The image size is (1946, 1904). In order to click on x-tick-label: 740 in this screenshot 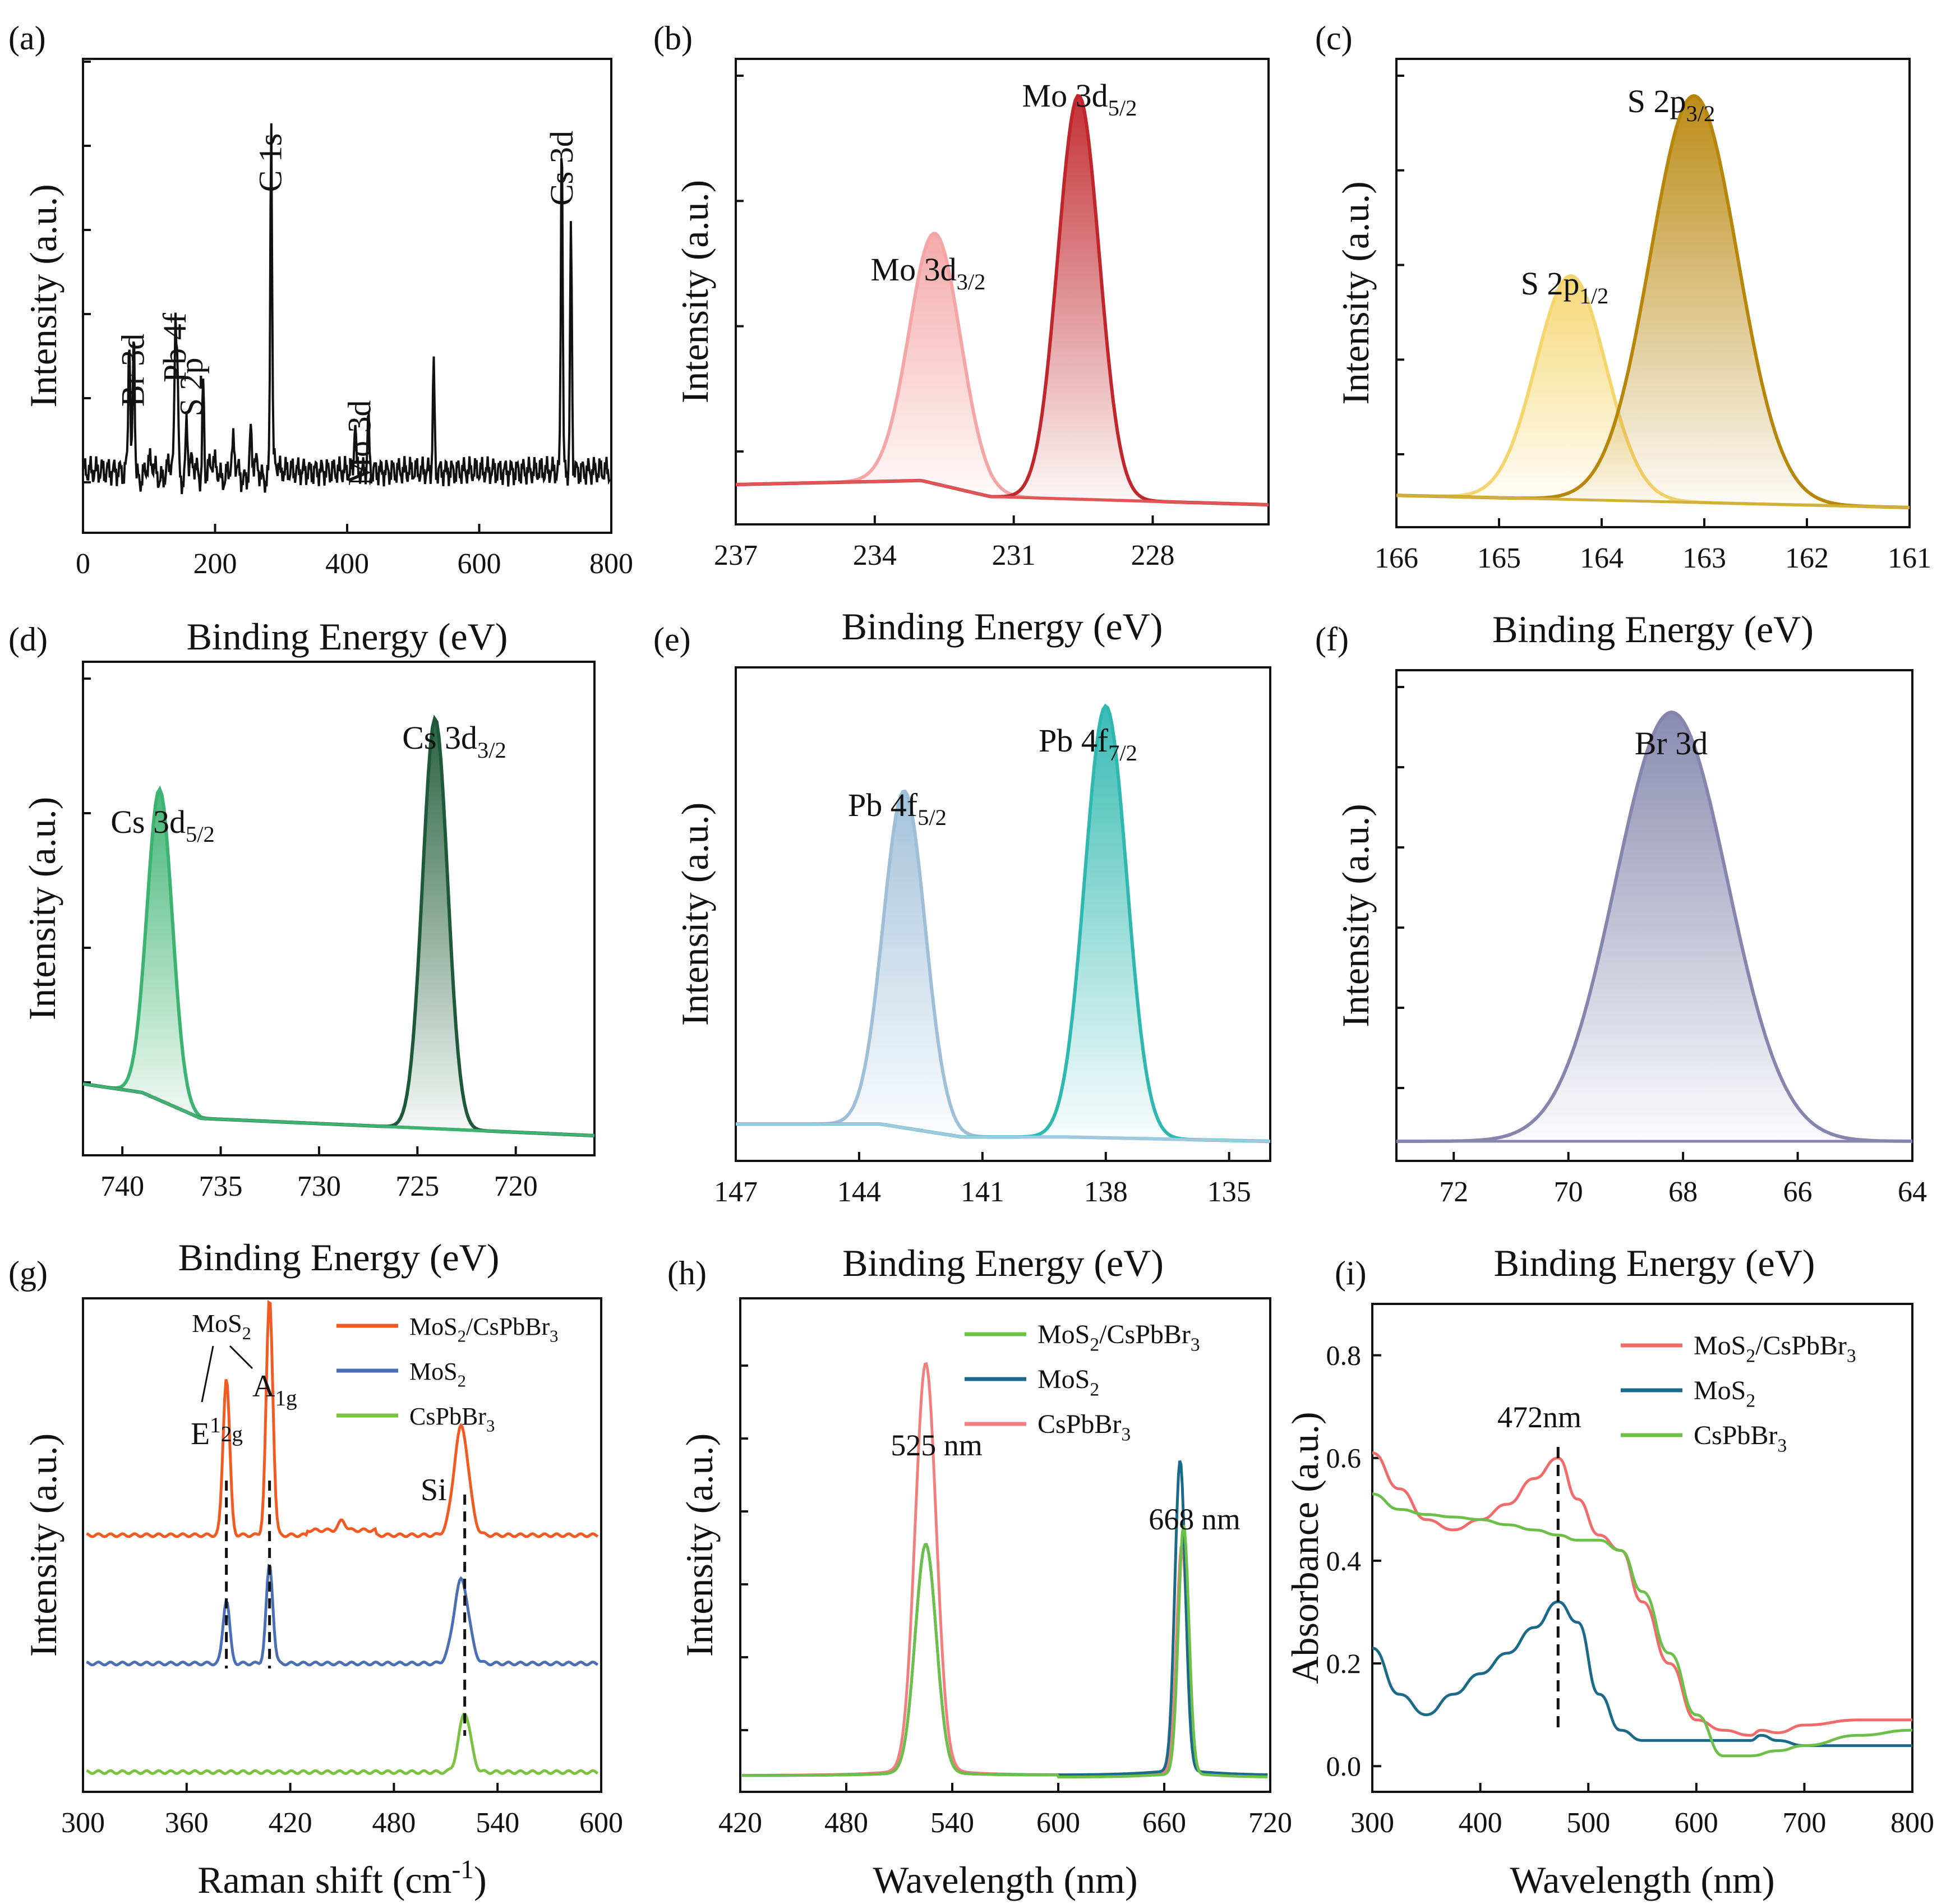, I will do `click(122, 1186)`.